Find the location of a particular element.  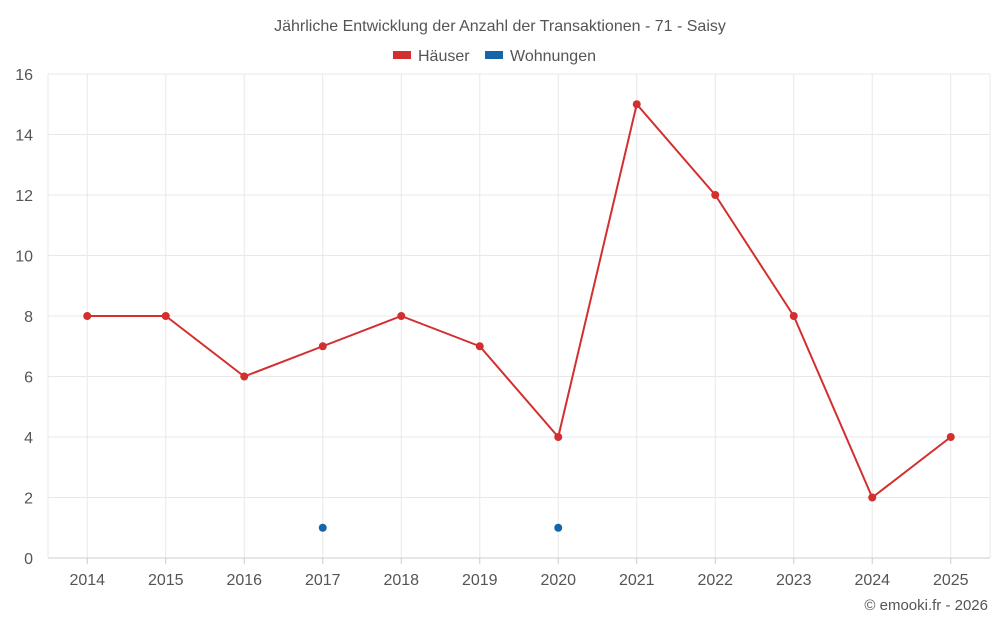

legend-label-apartments: Wohnungen is located at coordinates (553, 56).